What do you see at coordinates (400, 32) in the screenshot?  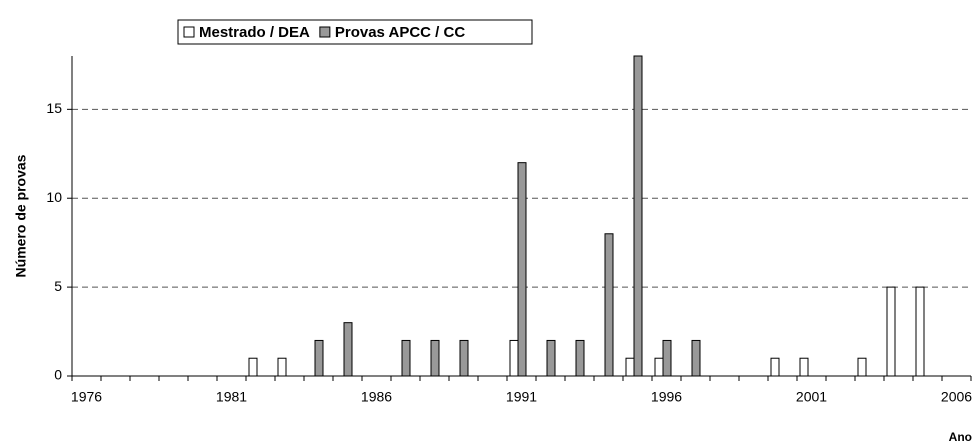 I see `legend-label: Provas APCC / CC` at bounding box center [400, 32].